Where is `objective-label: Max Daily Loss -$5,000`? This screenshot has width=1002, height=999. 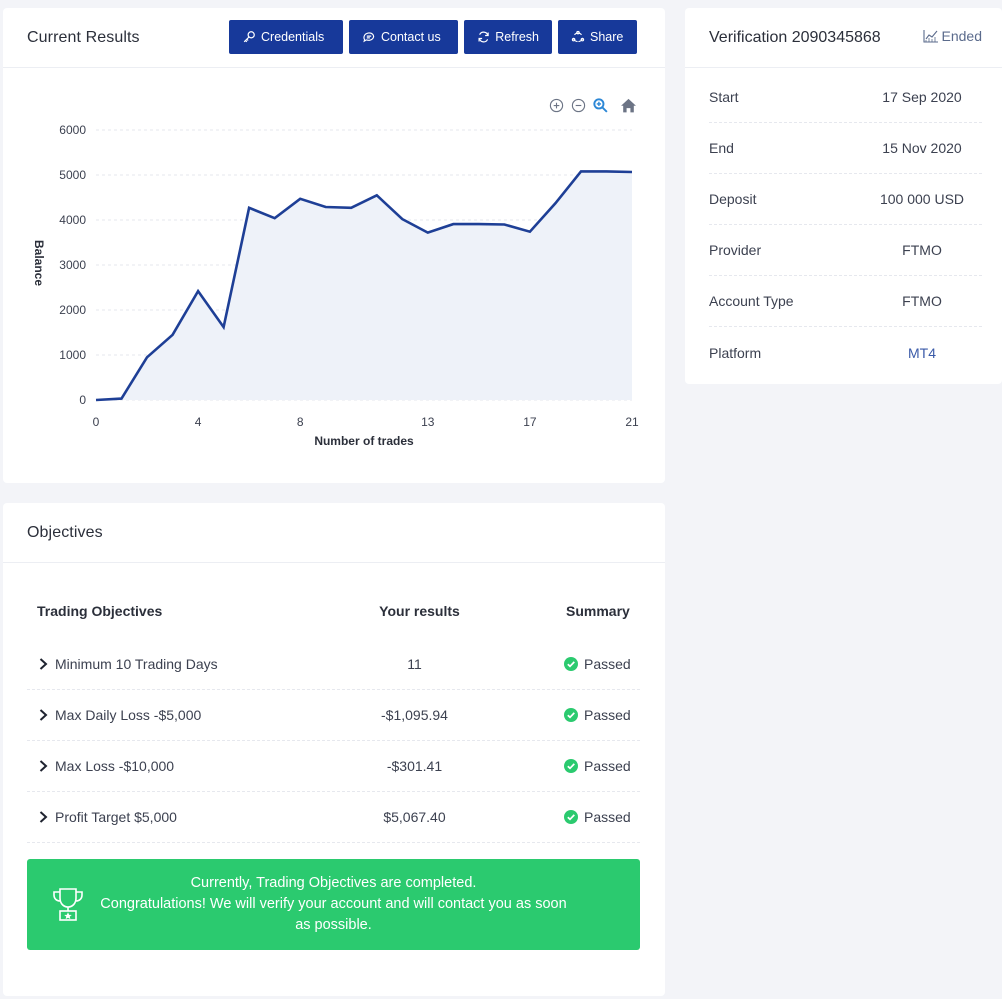
objective-label: Max Daily Loss -$5,000 is located at coordinates (128, 715).